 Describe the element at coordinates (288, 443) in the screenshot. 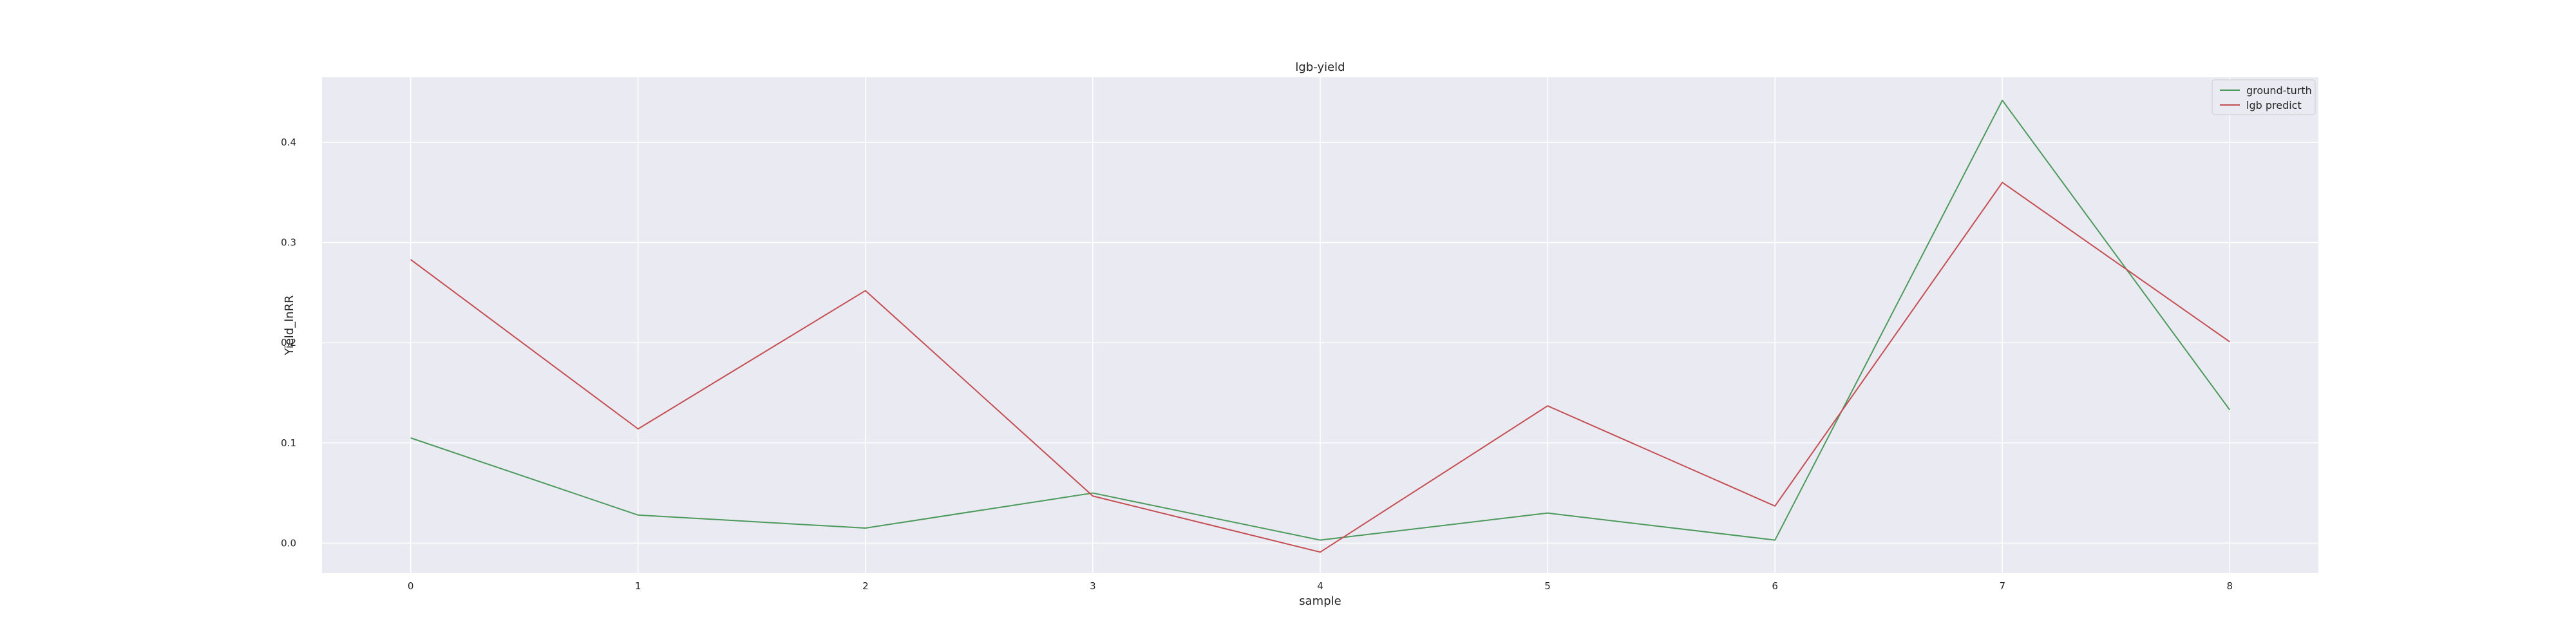

I see `y-tick-label: 0.1` at that location.